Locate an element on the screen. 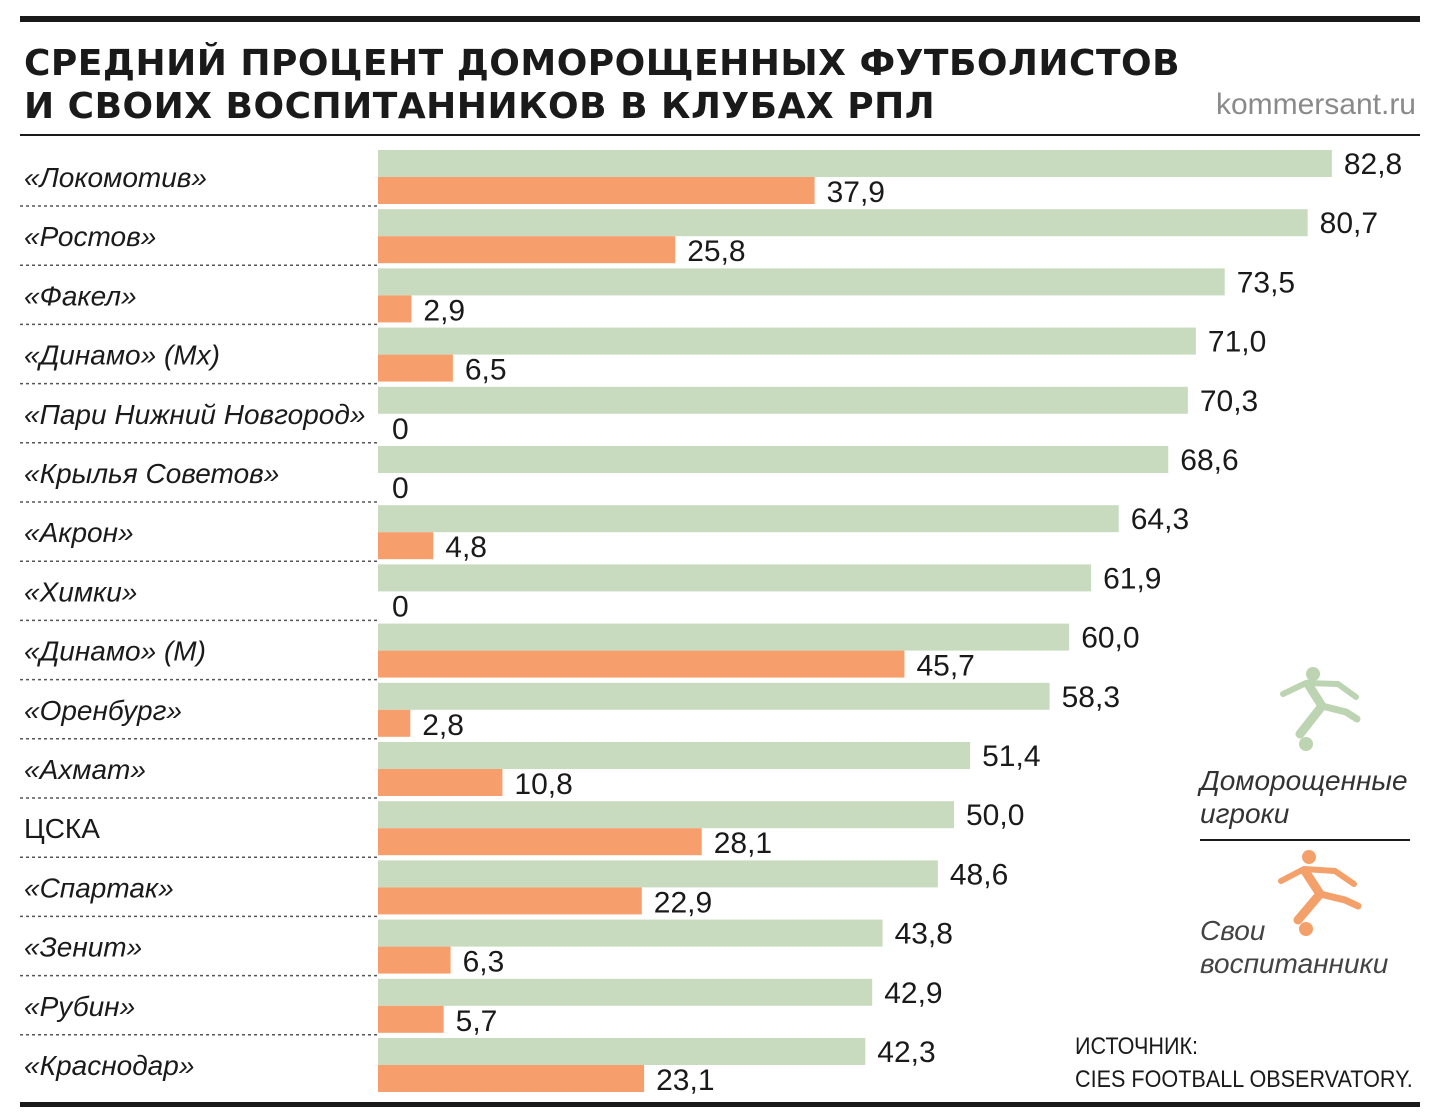 The height and width of the screenshot is (1115, 1440). category-label: «Рубин» is located at coordinates (79, 1006).